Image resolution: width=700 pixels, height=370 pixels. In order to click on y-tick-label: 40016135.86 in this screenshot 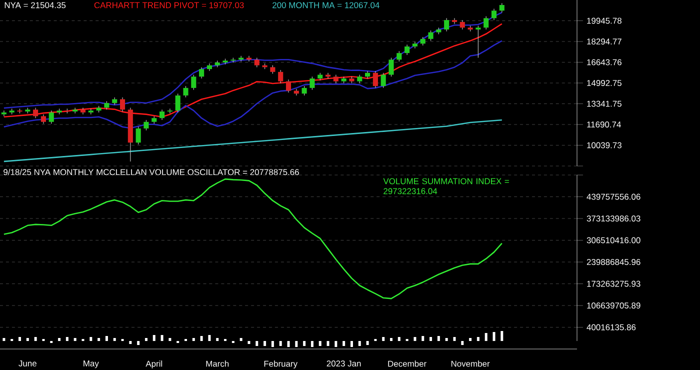, I will do `click(611, 327)`.